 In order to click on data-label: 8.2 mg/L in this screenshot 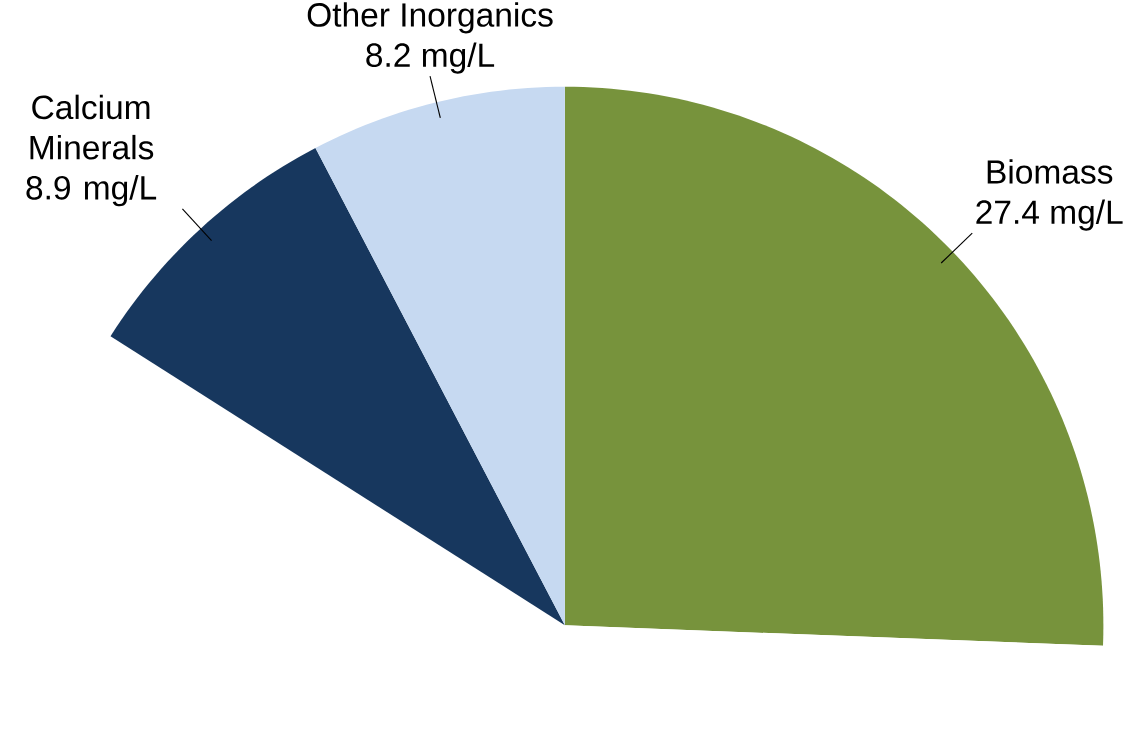, I will do `click(430, 58)`.